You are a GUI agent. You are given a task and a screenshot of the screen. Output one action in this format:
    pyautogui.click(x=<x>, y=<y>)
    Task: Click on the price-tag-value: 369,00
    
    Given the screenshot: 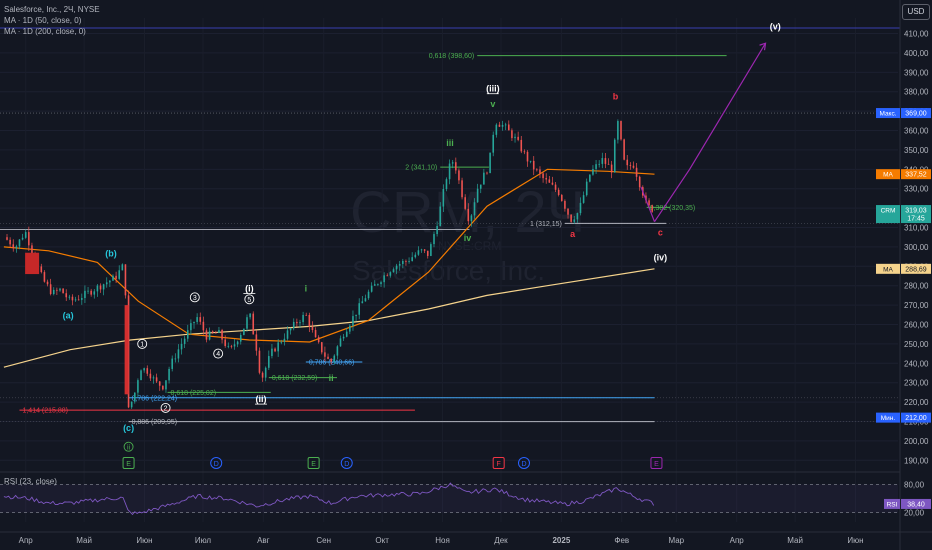 What is the action you would take?
    pyautogui.click(x=916, y=114)
    